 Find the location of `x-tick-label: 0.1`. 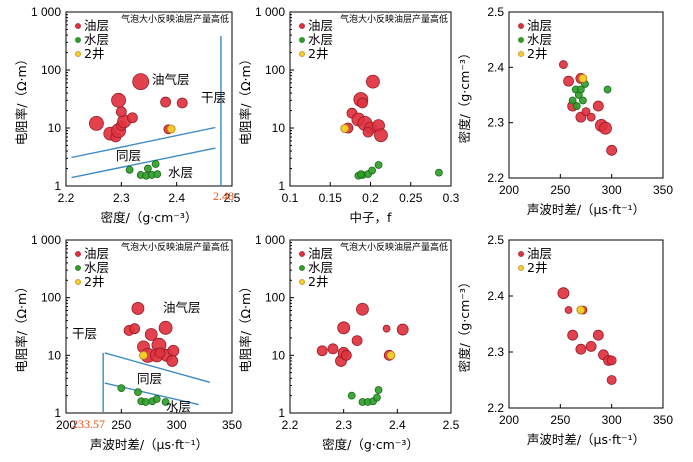

x-tick-label: 0.1 is located at coordinates (290, 198).